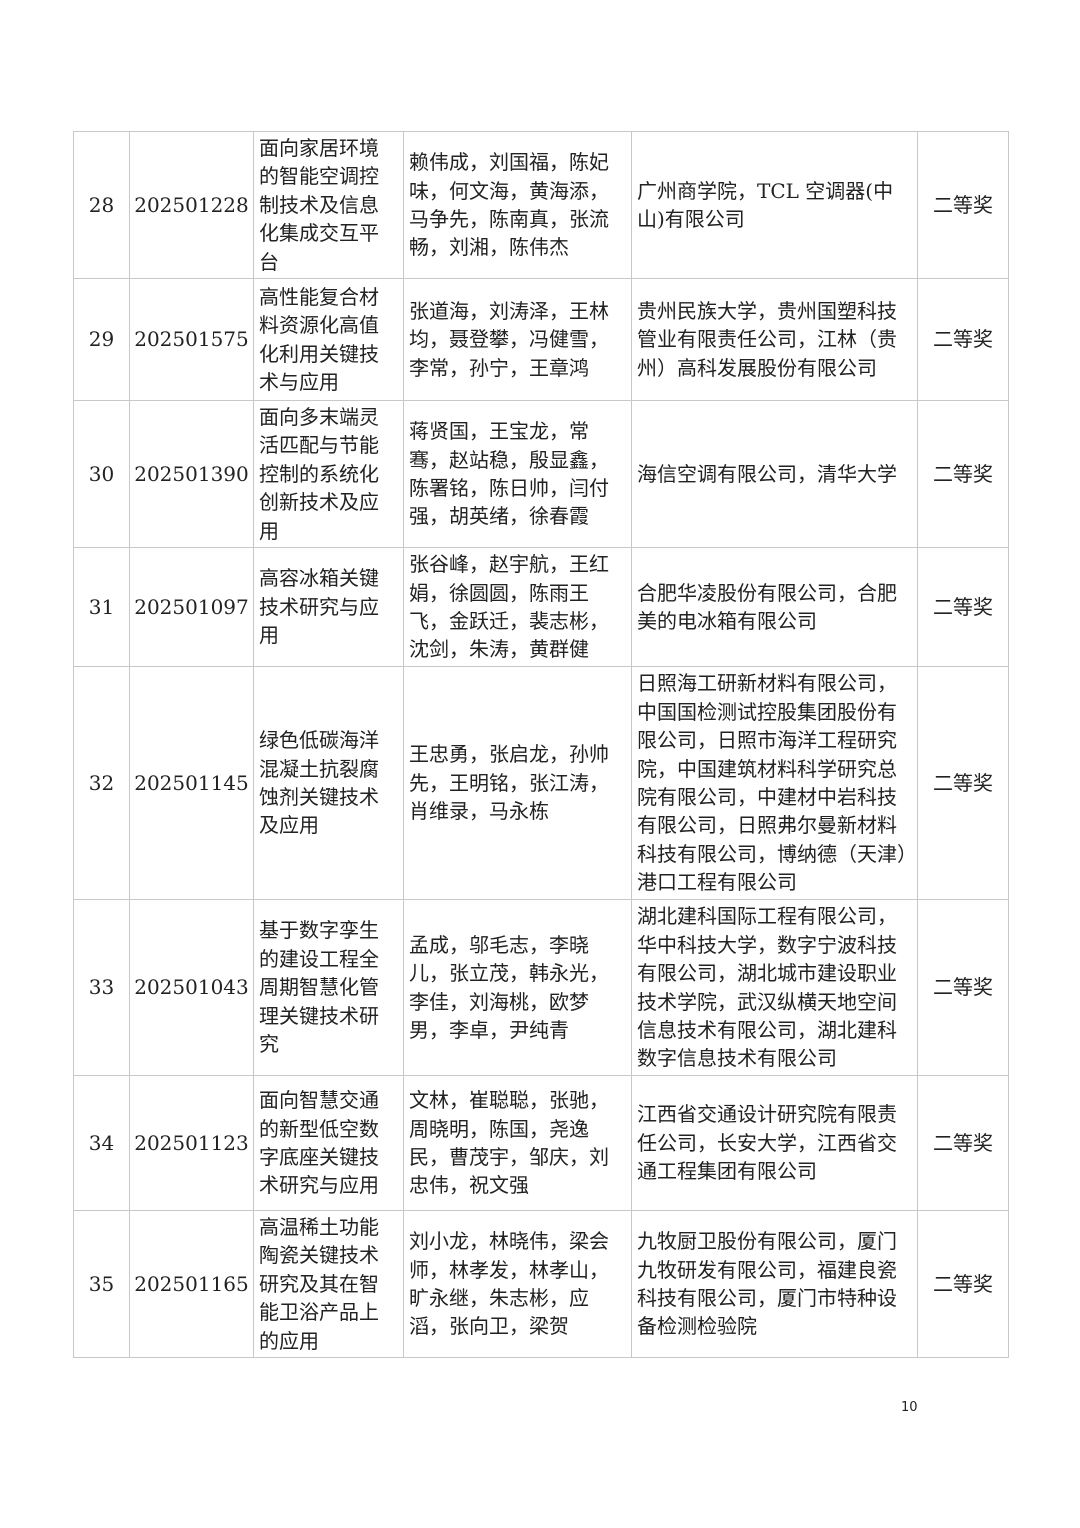  What do you see at coordinates (517, 783) in the screenshot?
I see `team-members: 王忠勇，张启龙，孙帅先，王明铭，张江涛，肖维录，马永栋` at bounding box center [517, 783].